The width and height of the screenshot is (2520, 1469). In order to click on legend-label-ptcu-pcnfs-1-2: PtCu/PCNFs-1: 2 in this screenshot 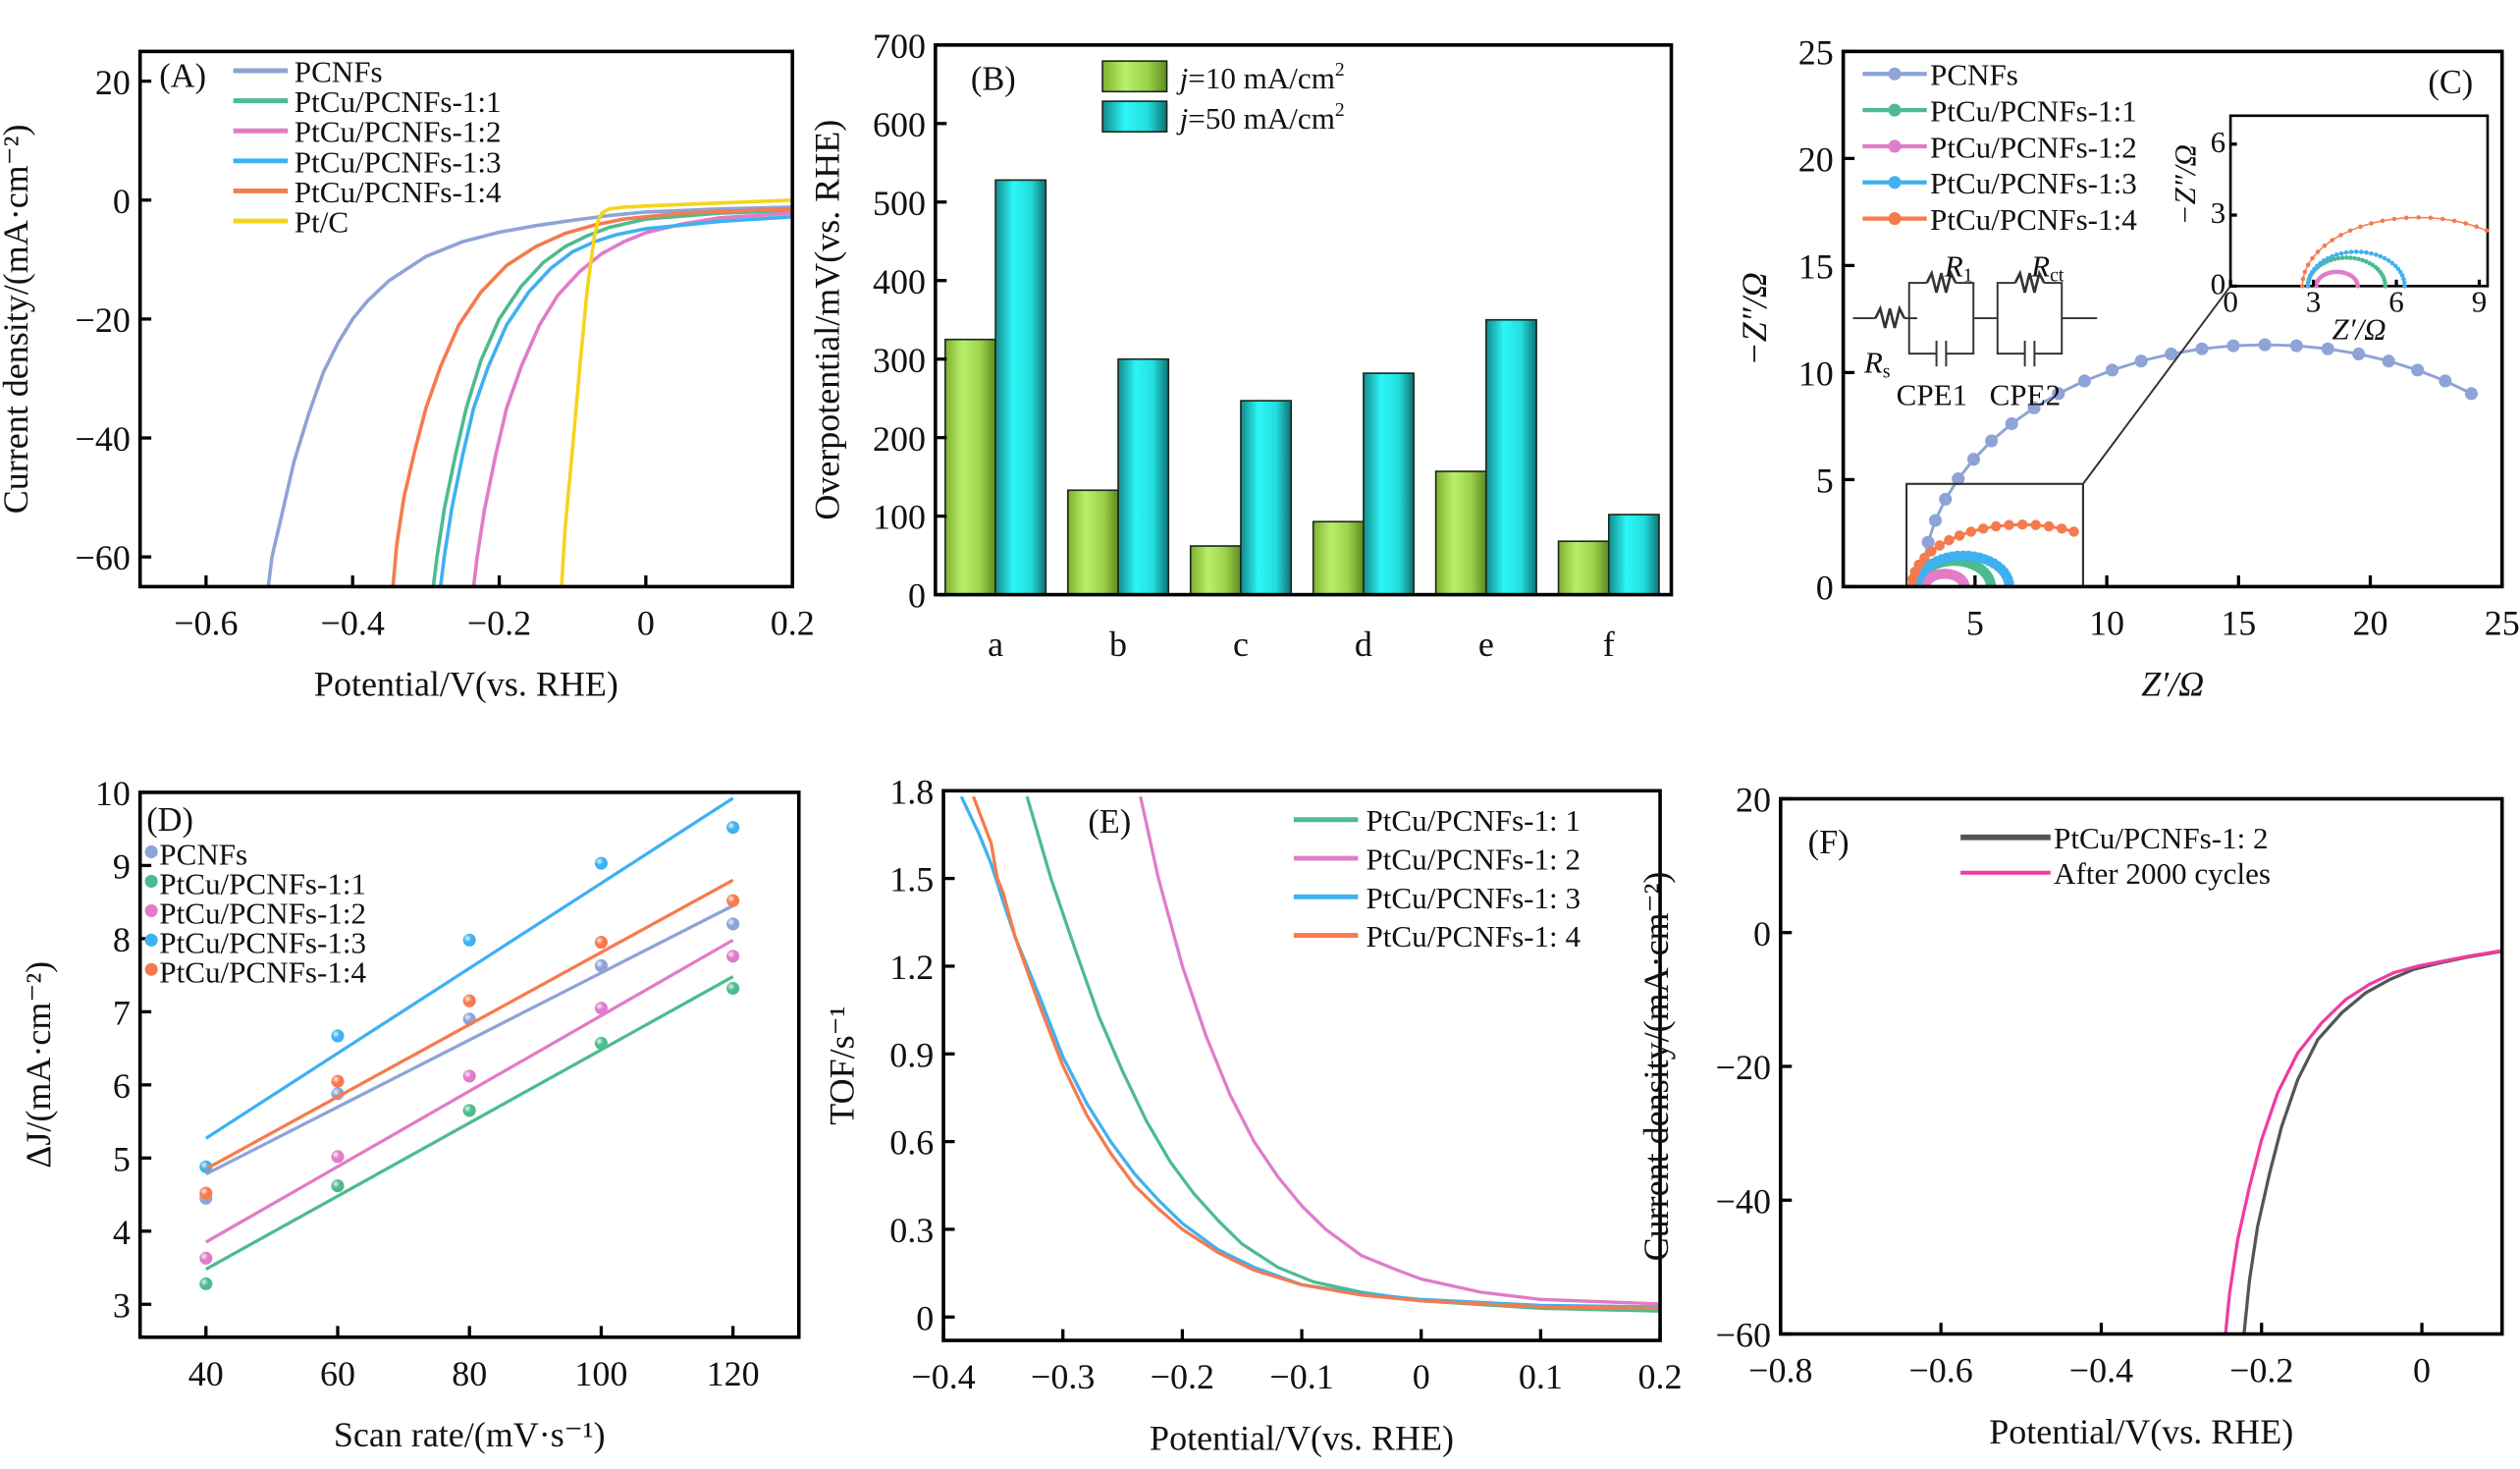, I will do `click(2161, 838)`.